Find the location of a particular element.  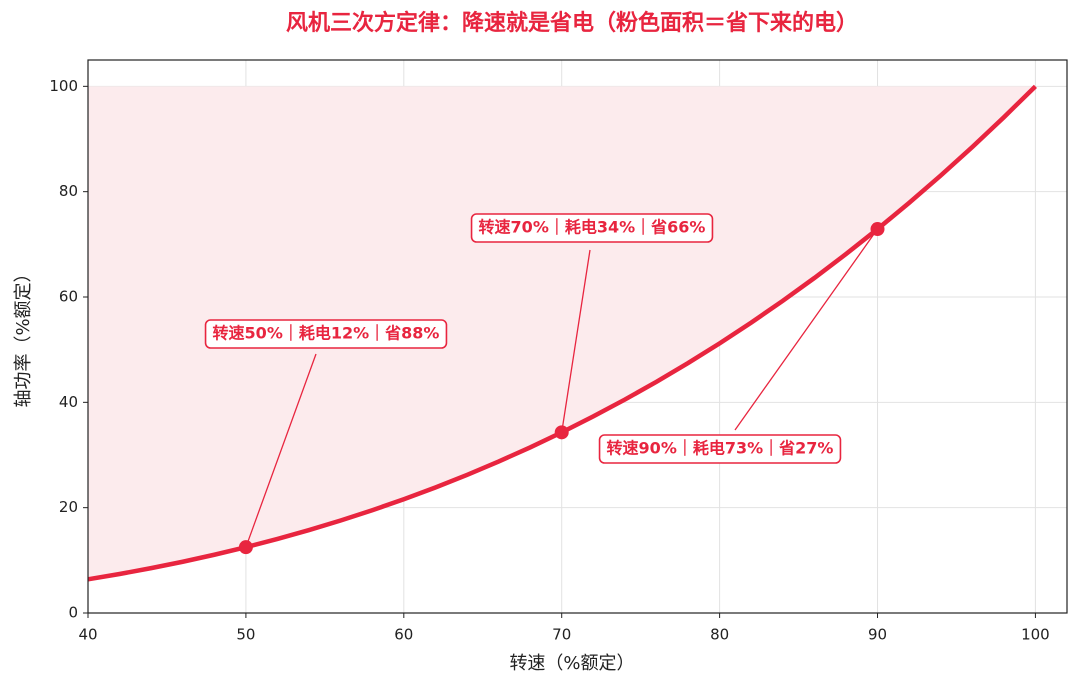

annotation-text: 转速70%｜耗电34%｜省66% is located at coordinates (592, 227).